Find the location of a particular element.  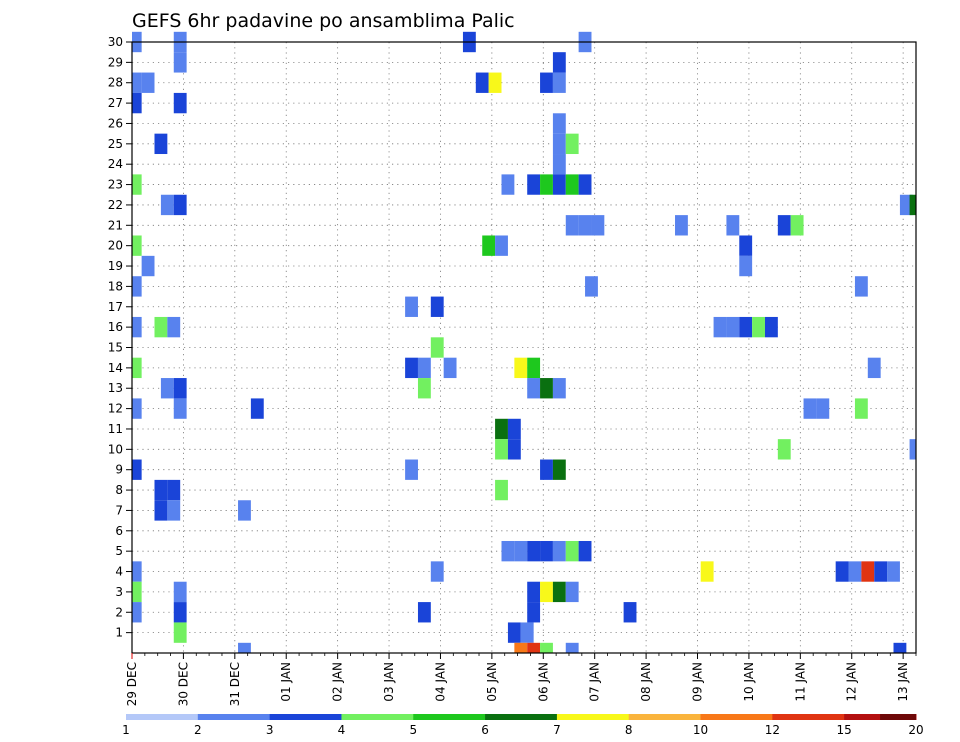

legend-label: 20 is located at coordinates (915, 730).